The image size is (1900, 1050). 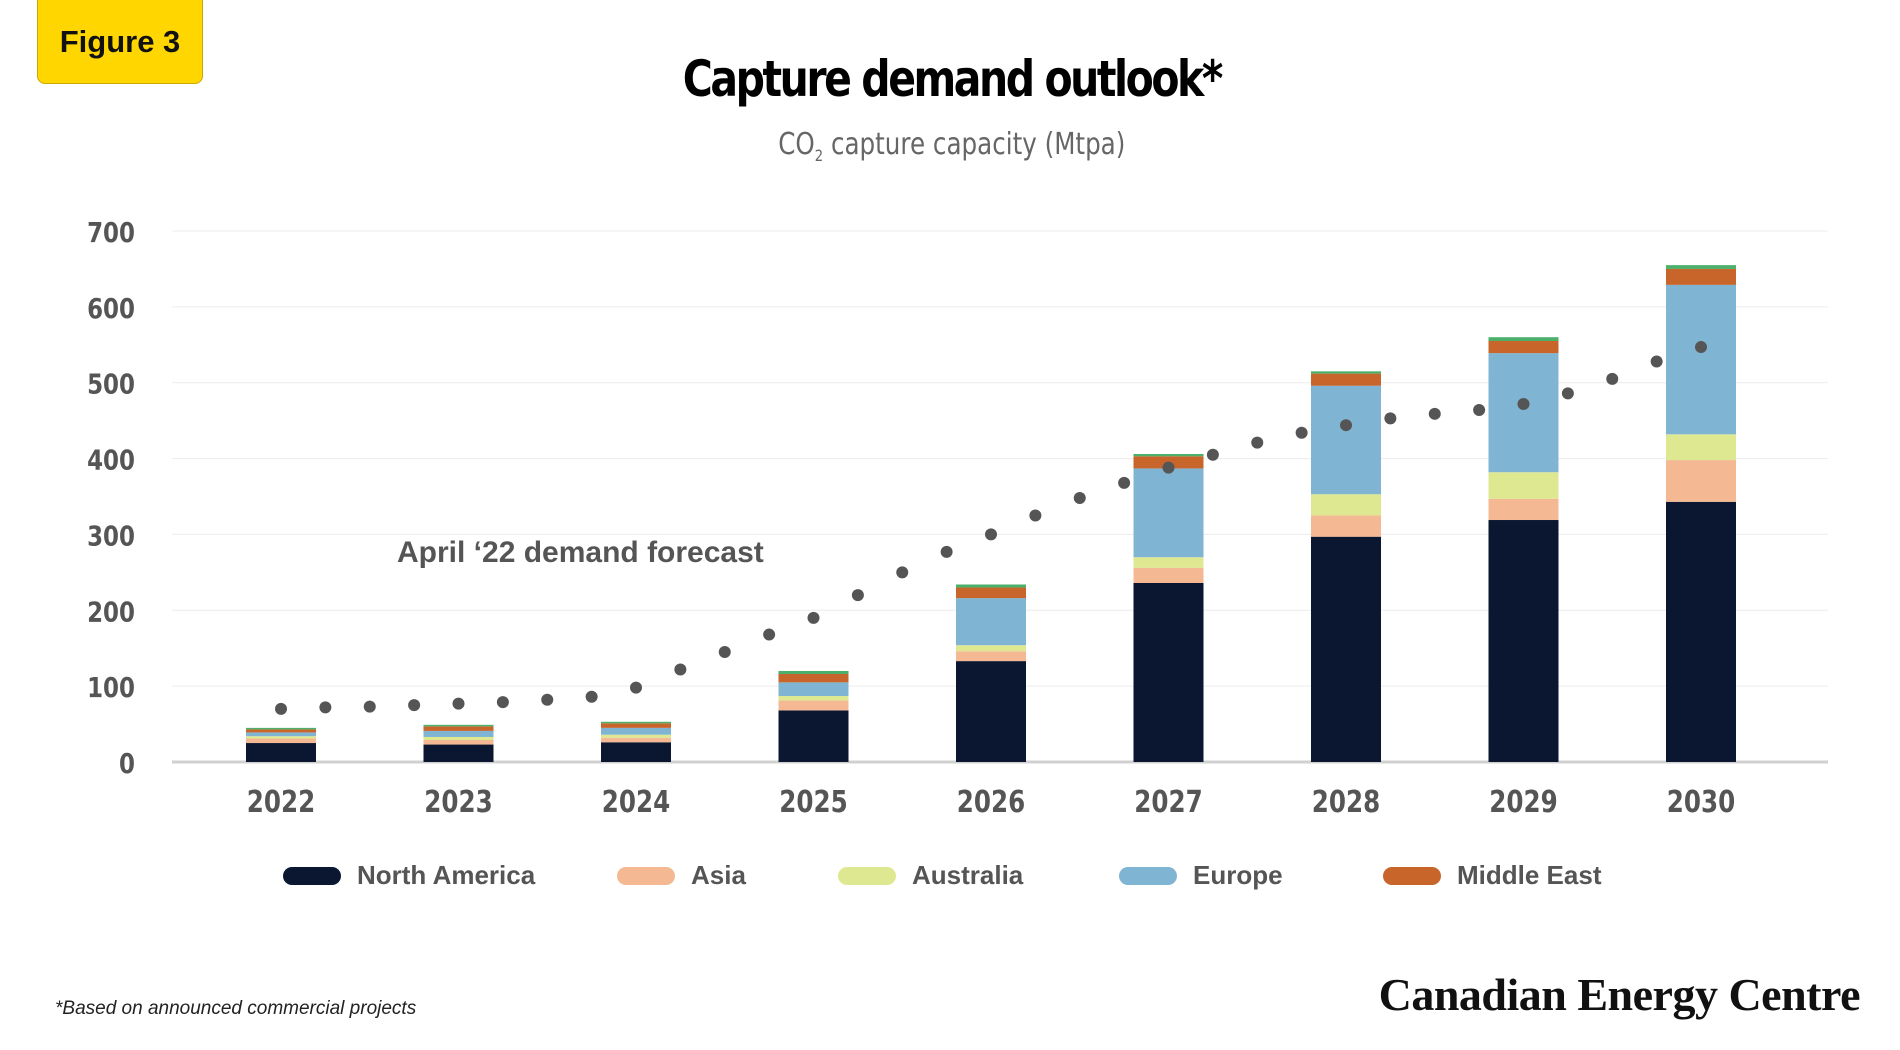 I want to click on legend-label-middle-east: Middle East, so click(x=1529, y=875).